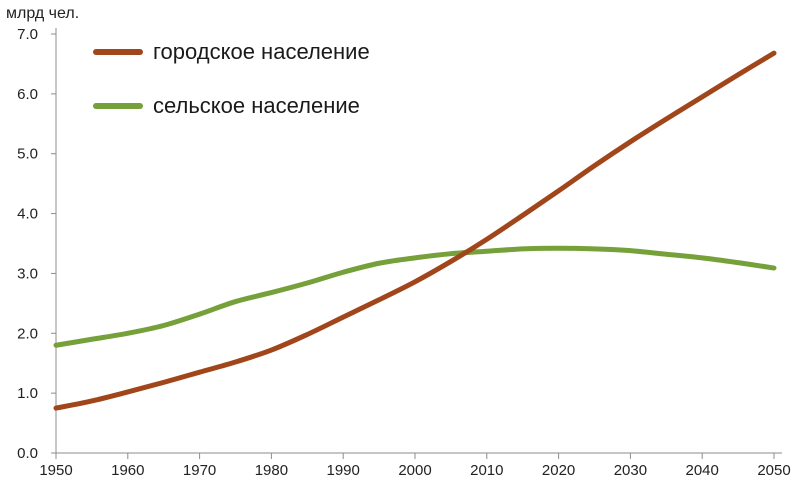  What do you see at coordinates (27, 154) in the screenshot?
I see `y-tick-label: 5.0` at bounding box center [27, 154].